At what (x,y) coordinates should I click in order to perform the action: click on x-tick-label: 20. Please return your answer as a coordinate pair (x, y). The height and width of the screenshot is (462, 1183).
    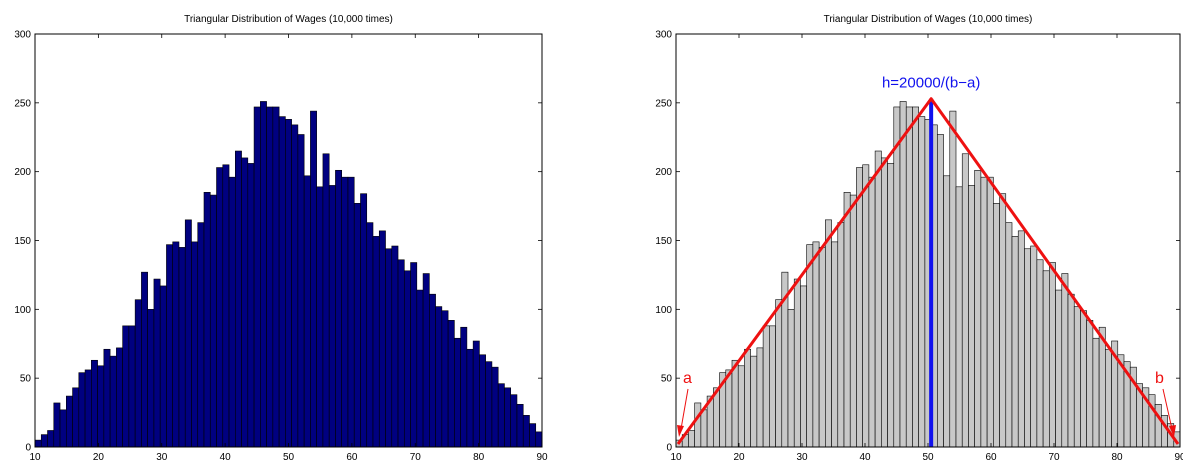
    Looking at the image, I should click on (739, 457).